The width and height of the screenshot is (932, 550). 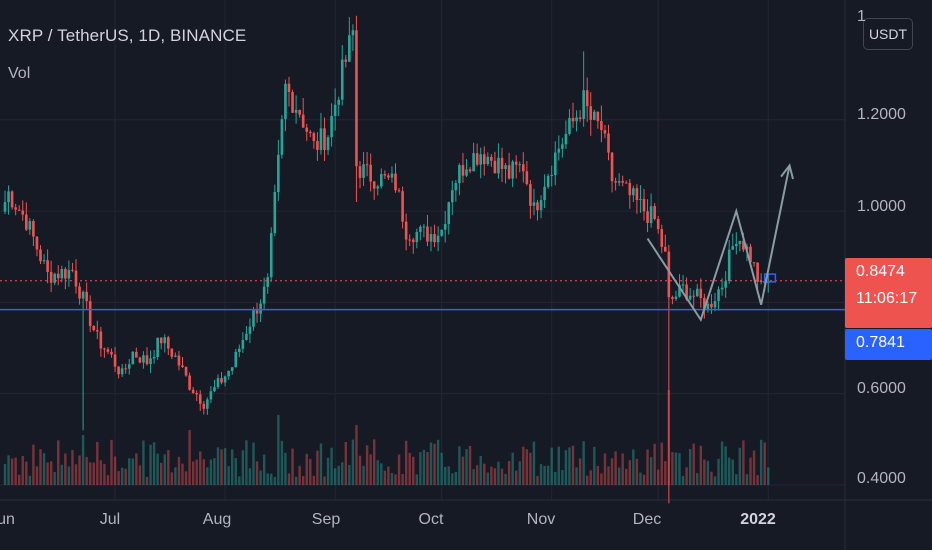 What do you see at coordinates (888, 34) in the screenshot?
I see `currency-button: USDT` at bounding box center [888, 34].